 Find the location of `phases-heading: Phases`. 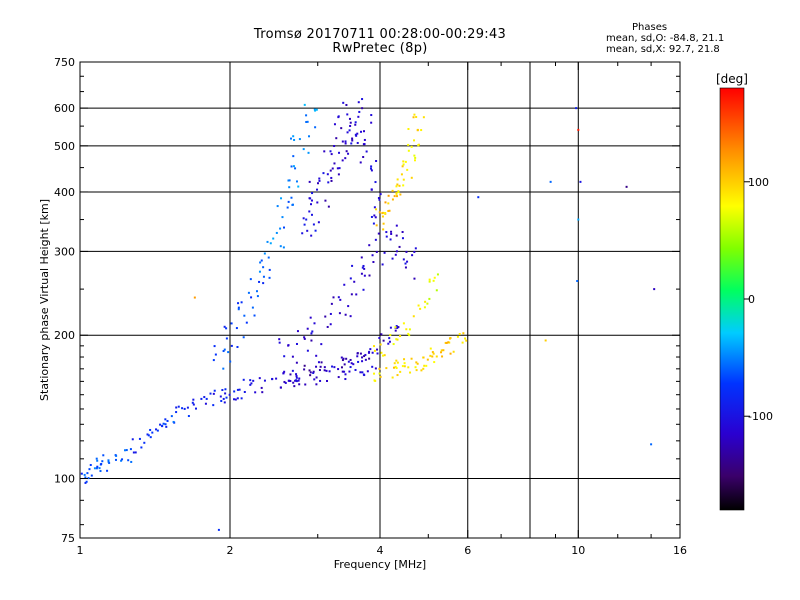

phases-heading: Phases is located at coordinates (650, 27).